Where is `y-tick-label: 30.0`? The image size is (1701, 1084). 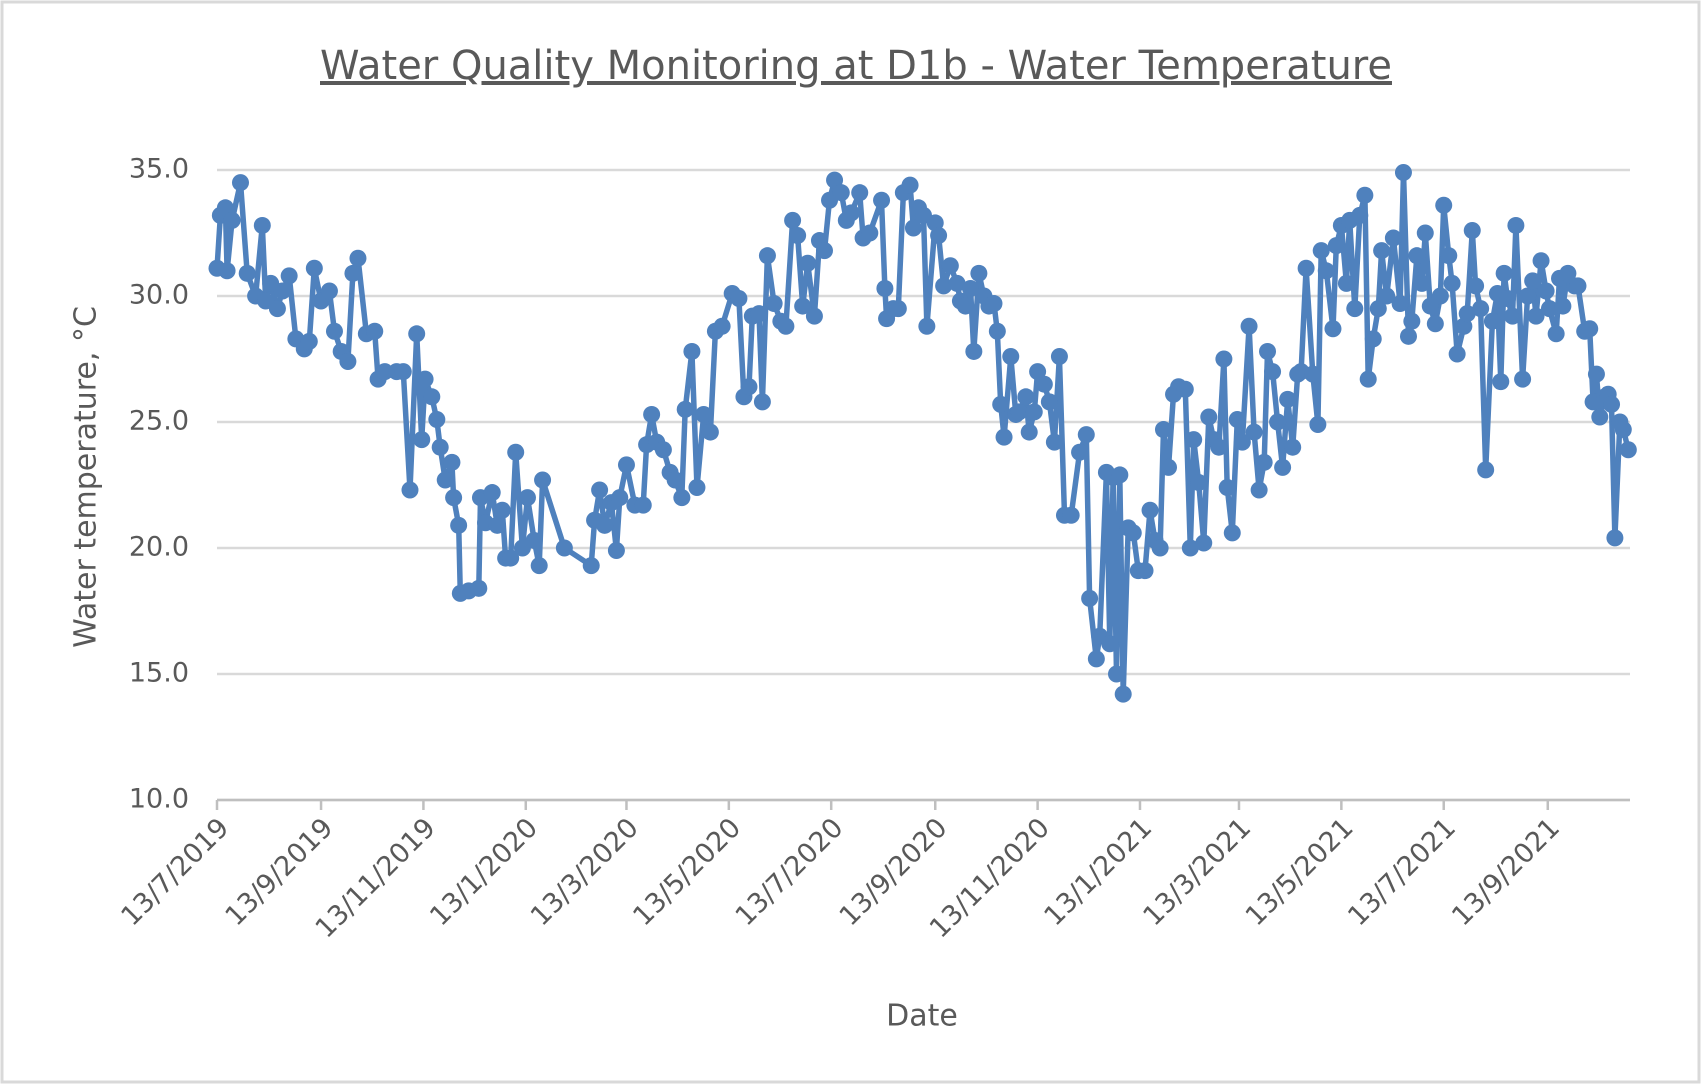
y-tick-label: 30.0 is located at coordinates (159, 295).